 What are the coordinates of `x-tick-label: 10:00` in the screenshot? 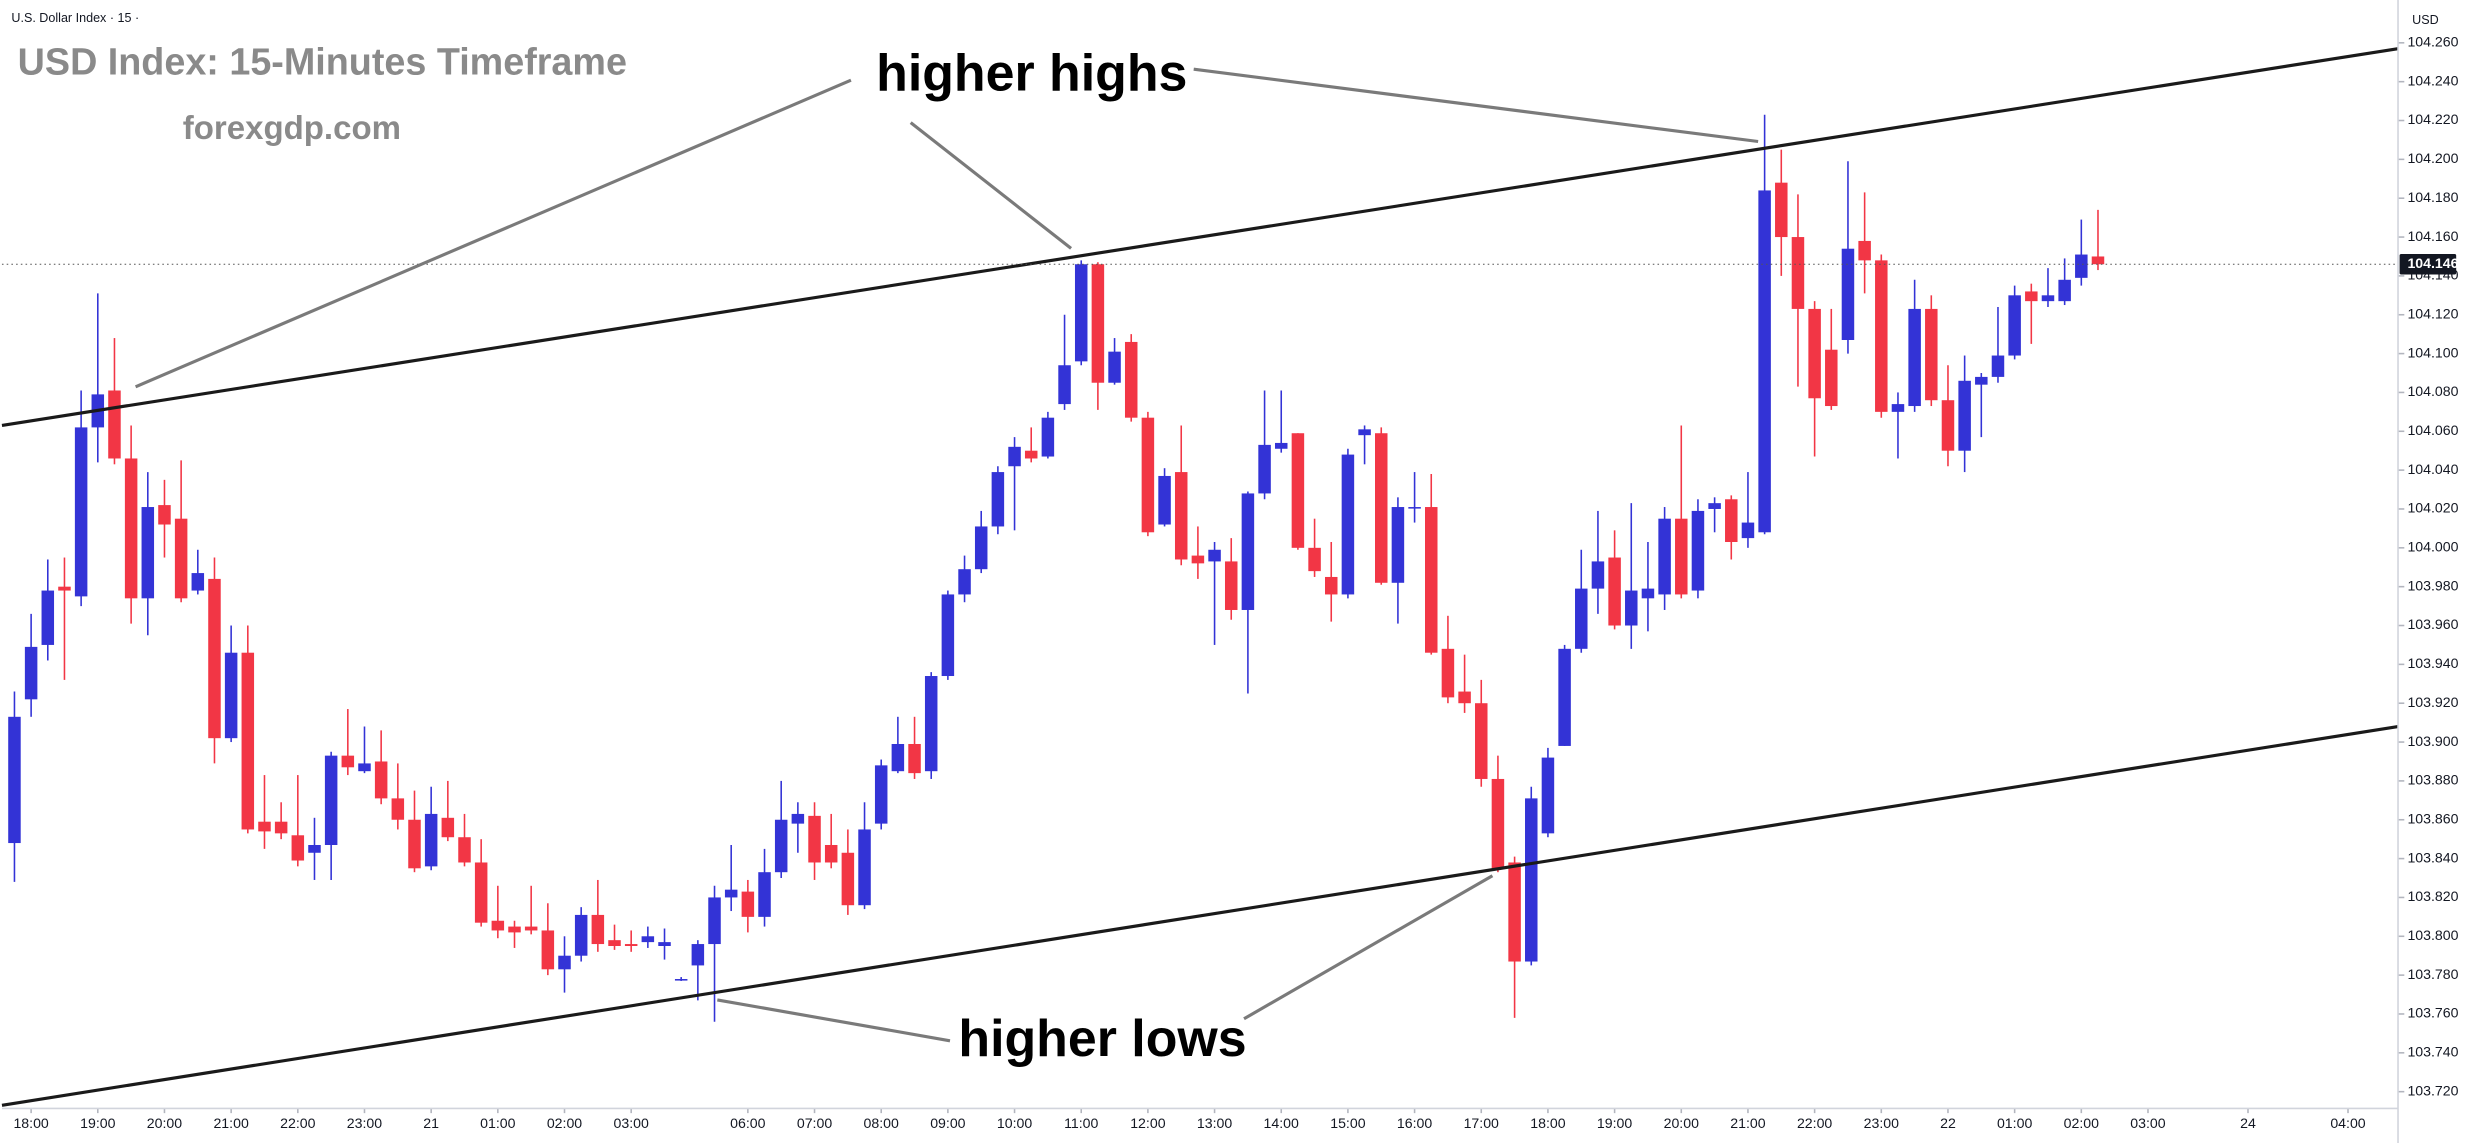 It's located at (1014, 1123).